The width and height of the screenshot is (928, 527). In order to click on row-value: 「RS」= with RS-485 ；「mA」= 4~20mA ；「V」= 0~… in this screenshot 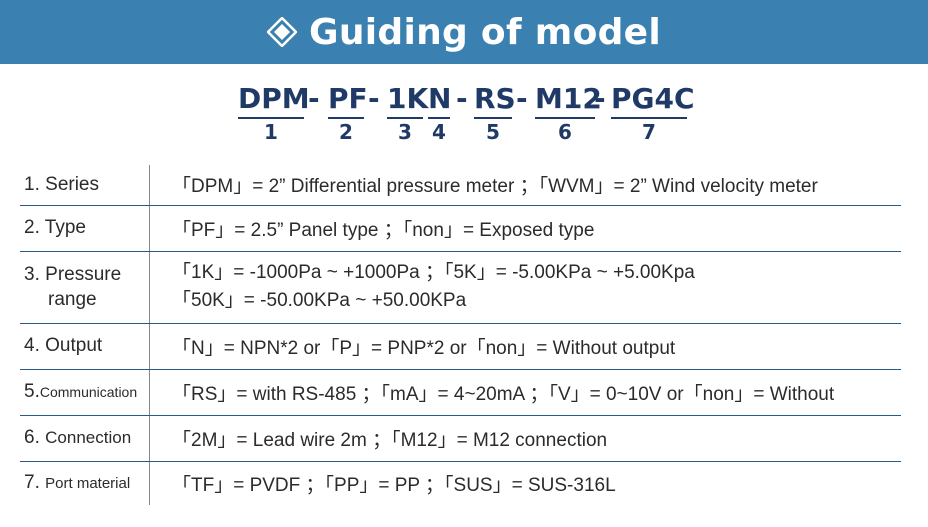, I will do `click(525, 392)`.